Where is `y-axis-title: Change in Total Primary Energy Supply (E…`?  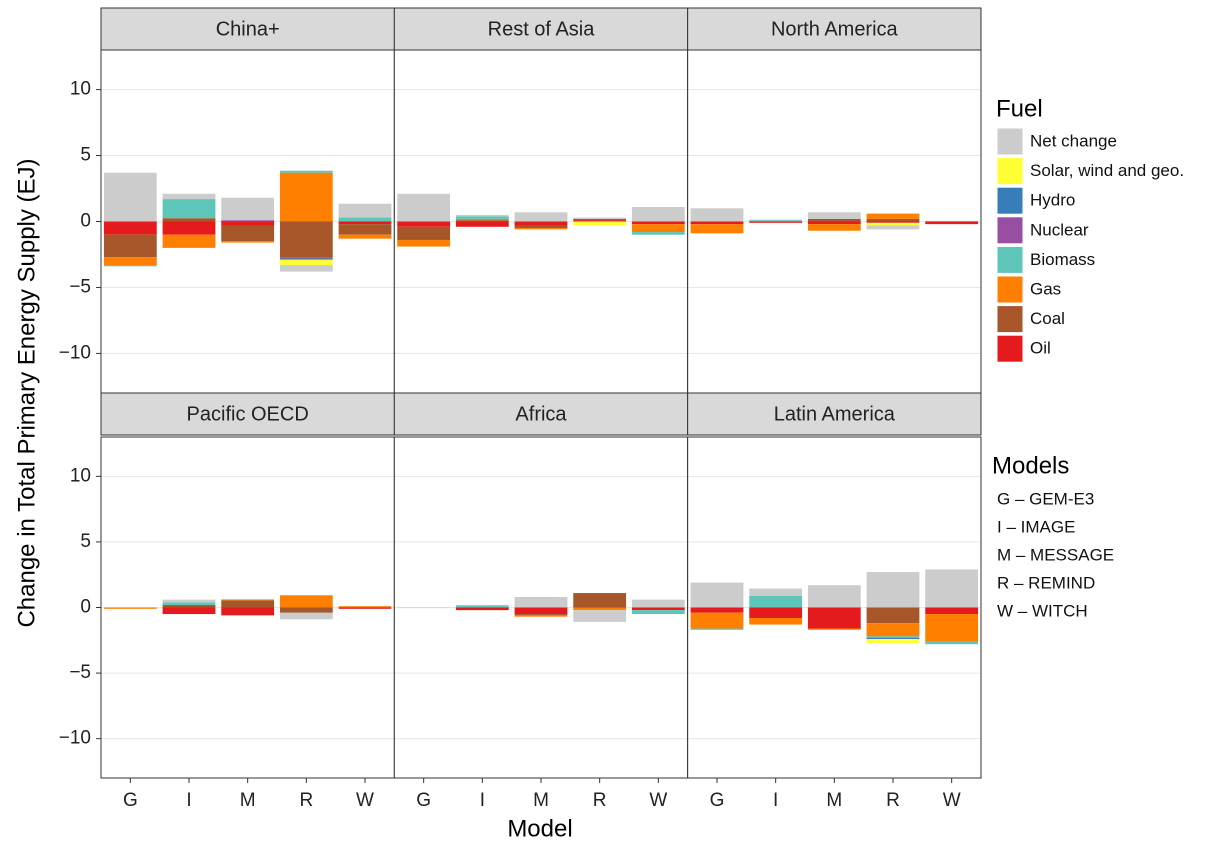 y-axis-title: Change in Total Primary Energy Supply (E… is located at coordinates (26, 392).